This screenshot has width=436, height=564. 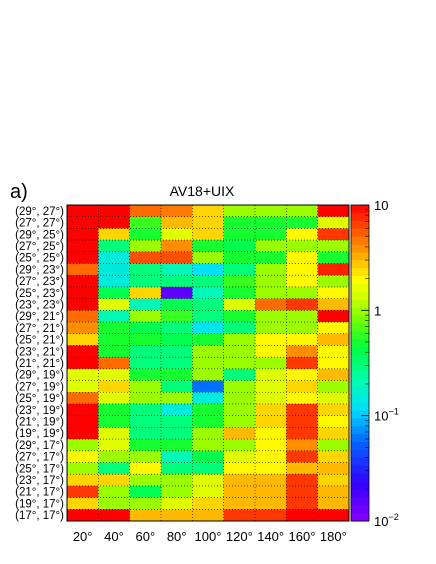 I want to click on y-tick-label: (29°, 17°), so click(x=39, y=446).